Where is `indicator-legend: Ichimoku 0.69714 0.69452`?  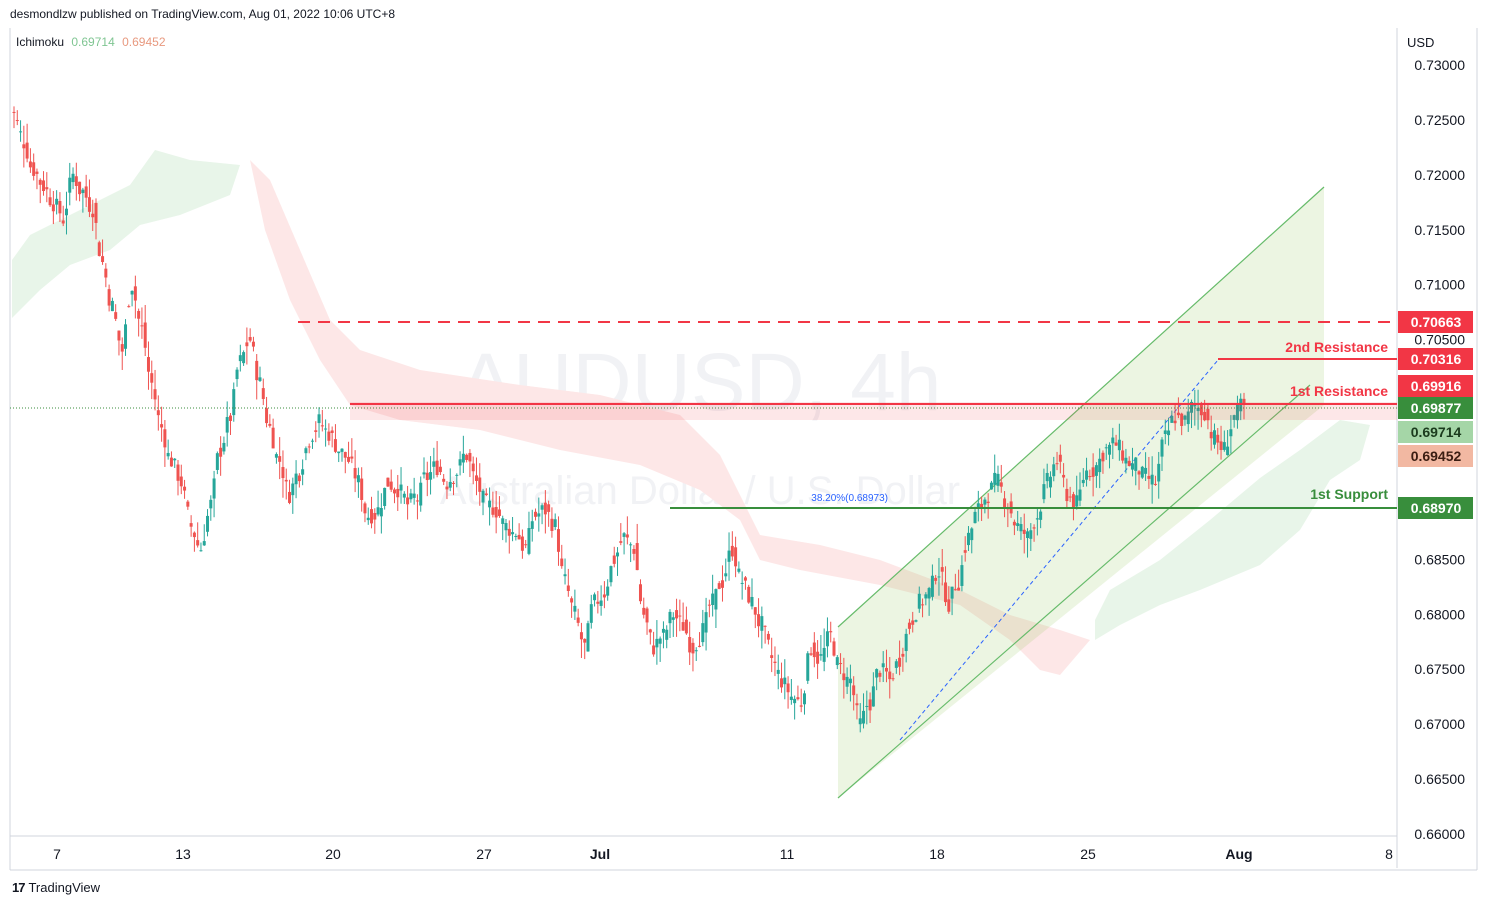
indicator-legend: Ichimoku 0.69714 0.69452 is located at coordinates (91, 42).